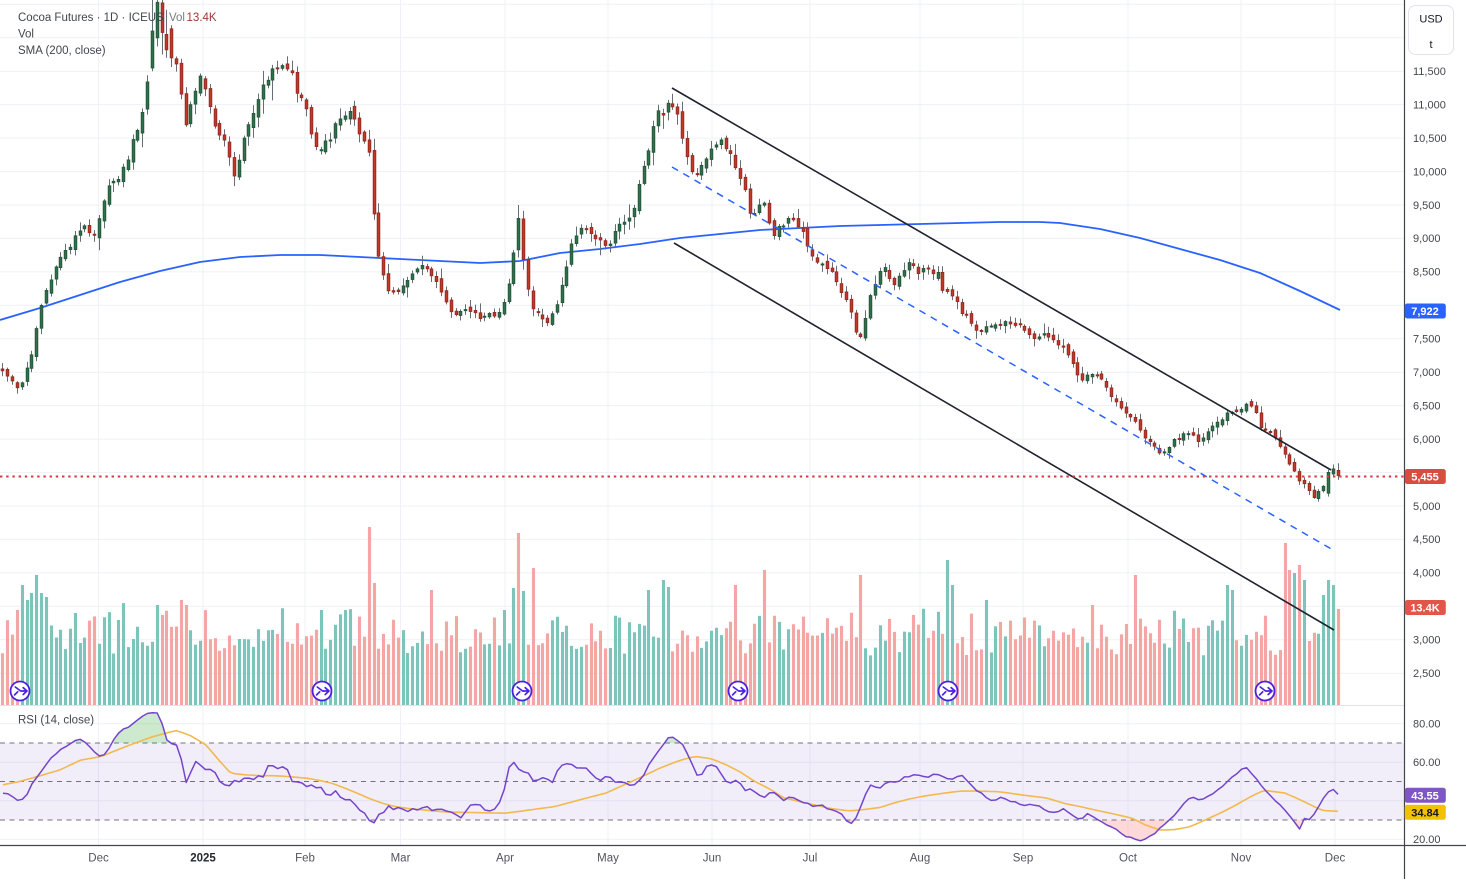 Image resolution: width=1466 pixels, height=884 pixels. Describe the element at coordinates (1427, 574) in the screenshot. I see `svg-text: 4,000` at that location.